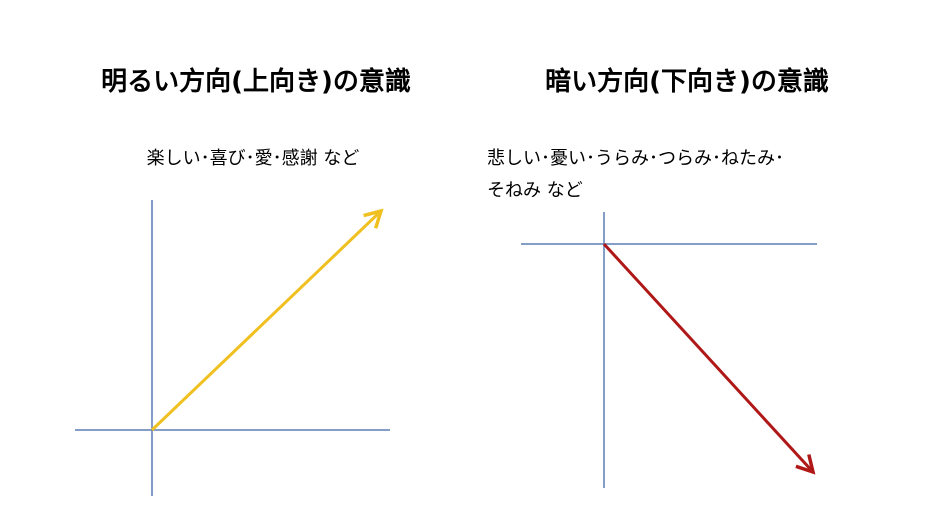 The image size is (940, 528). I want to click on panel-description: 悲しい･憂い･うらみ･つらみ･ねたみ･, so click(635, 158).